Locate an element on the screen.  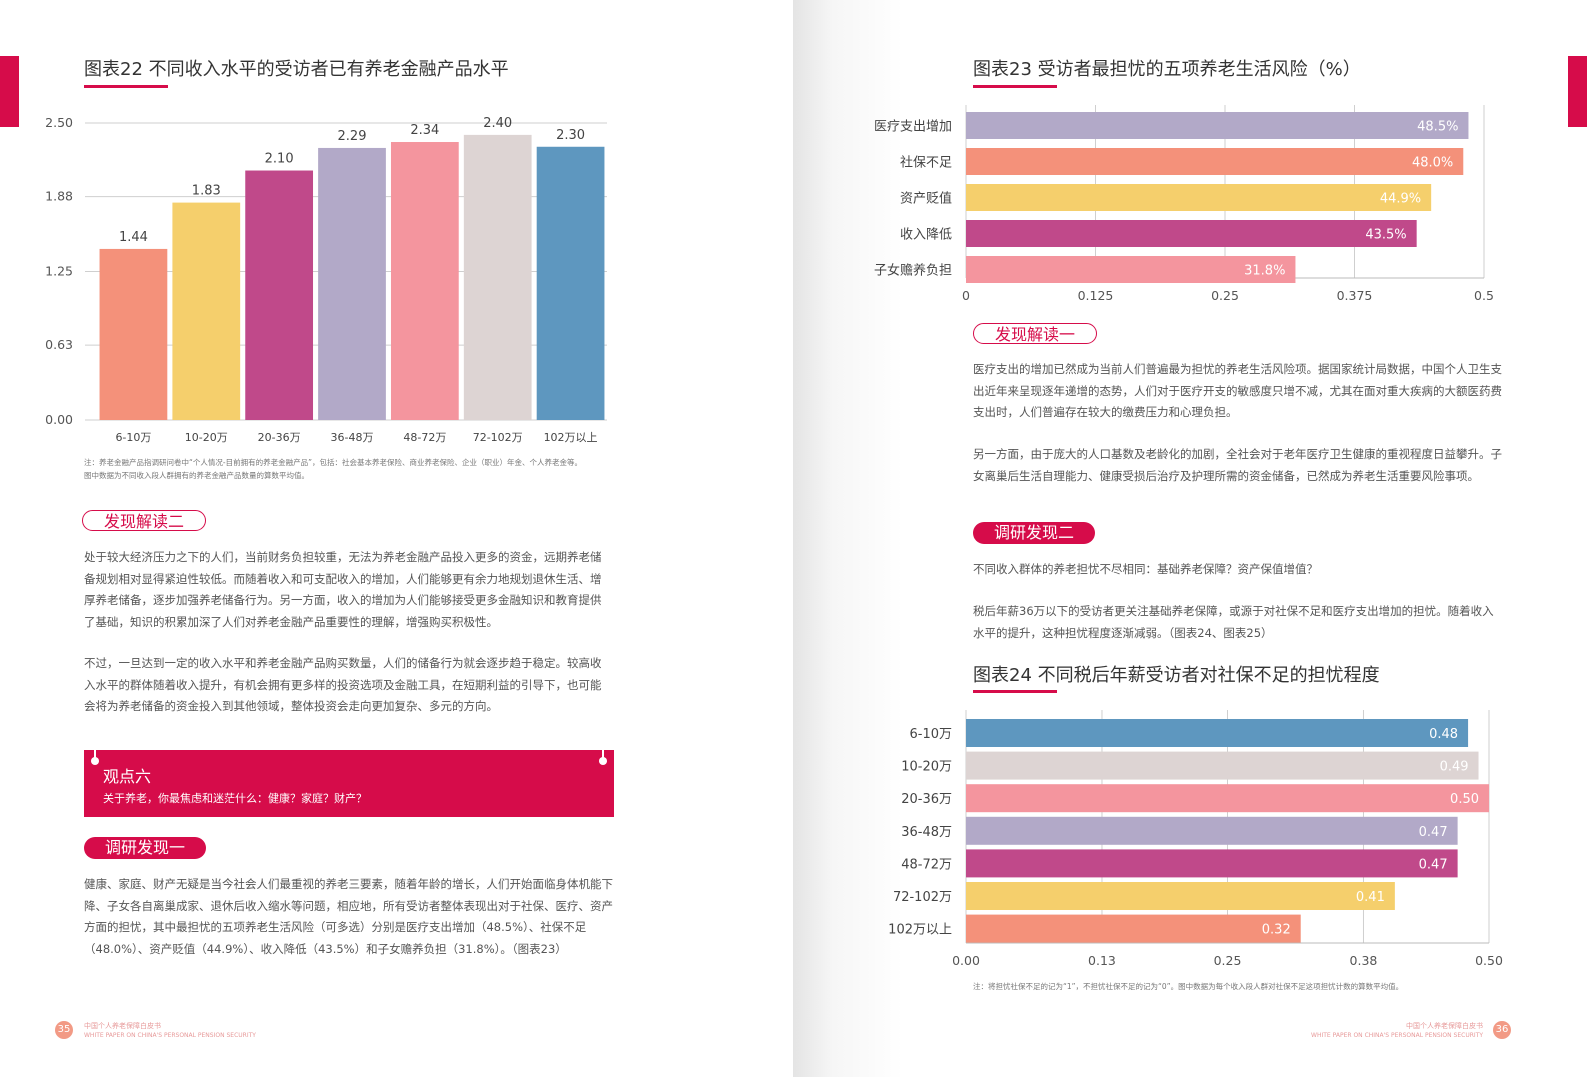
data-label: 0.32 is located at coordinates (1276, 930).